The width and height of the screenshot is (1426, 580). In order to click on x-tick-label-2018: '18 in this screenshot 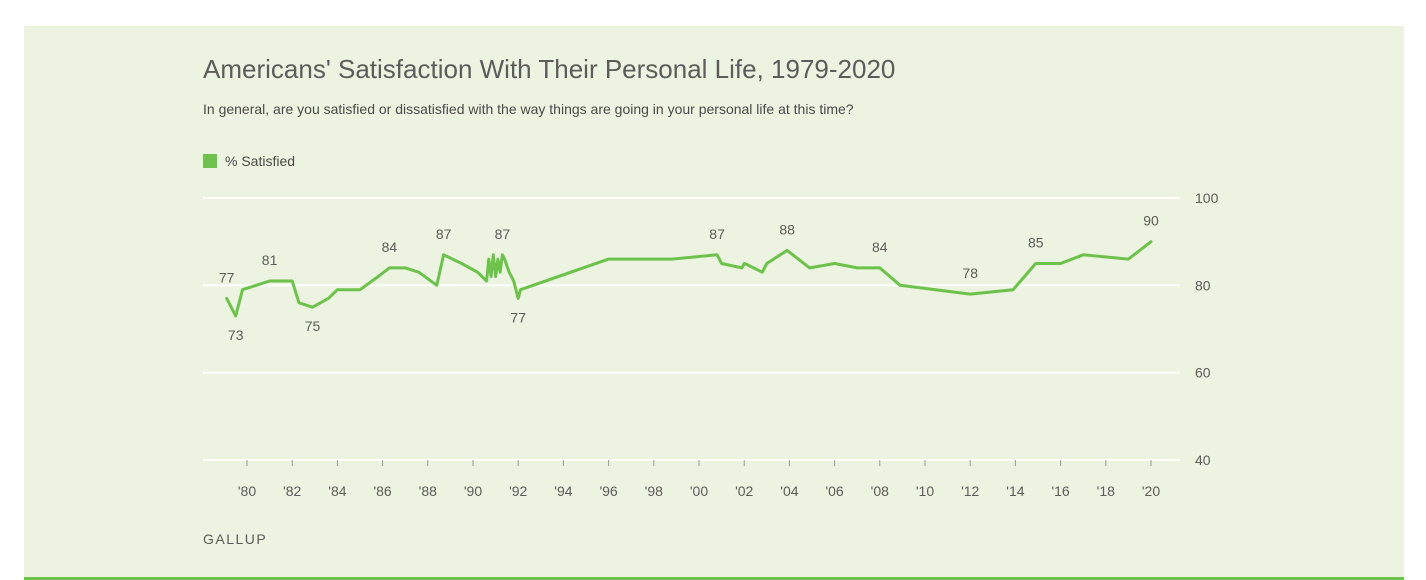, I will do `click(1106, 491)`.